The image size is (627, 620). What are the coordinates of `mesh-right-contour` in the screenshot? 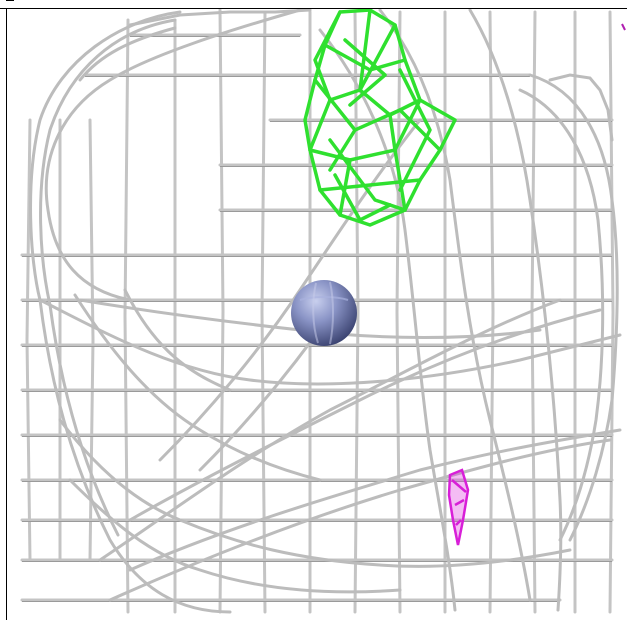 It's located at (573, 307).